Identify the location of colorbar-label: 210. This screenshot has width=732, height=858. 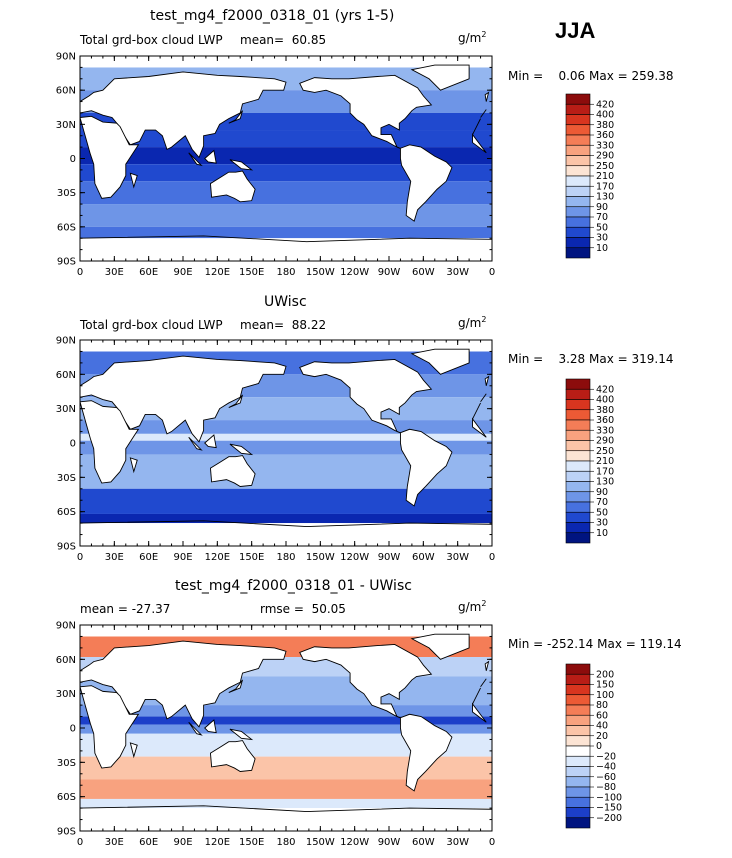
(605, 176).